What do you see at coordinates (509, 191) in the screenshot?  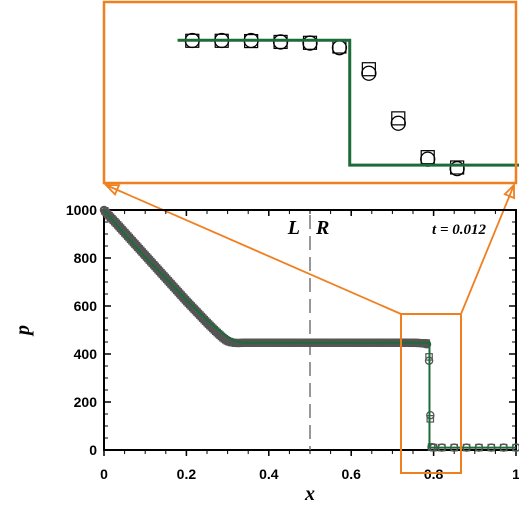 I see `zoom-connector-right-arrowhead` at bounding box center [509, 191].